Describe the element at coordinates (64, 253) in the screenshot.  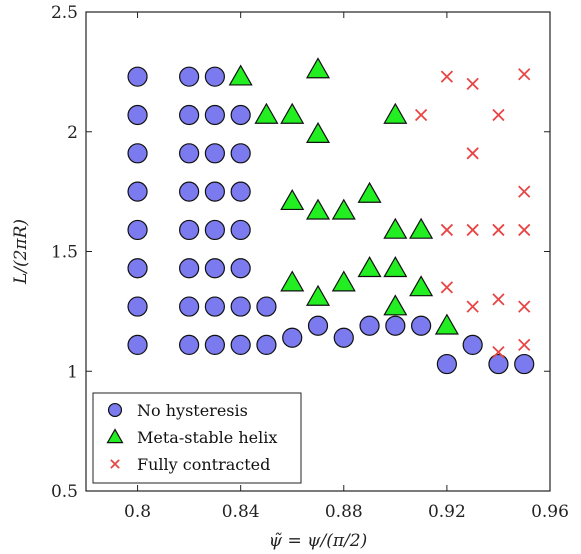
I see `y-tick-label: 1.5` at that location.